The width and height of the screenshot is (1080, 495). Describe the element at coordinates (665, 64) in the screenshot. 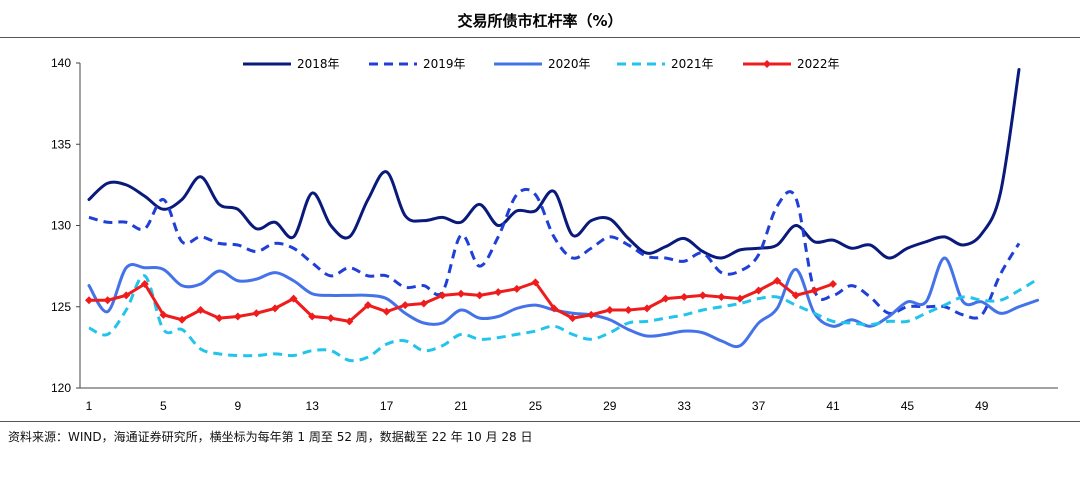

I see `legend-item-3: 2021年` at that location.